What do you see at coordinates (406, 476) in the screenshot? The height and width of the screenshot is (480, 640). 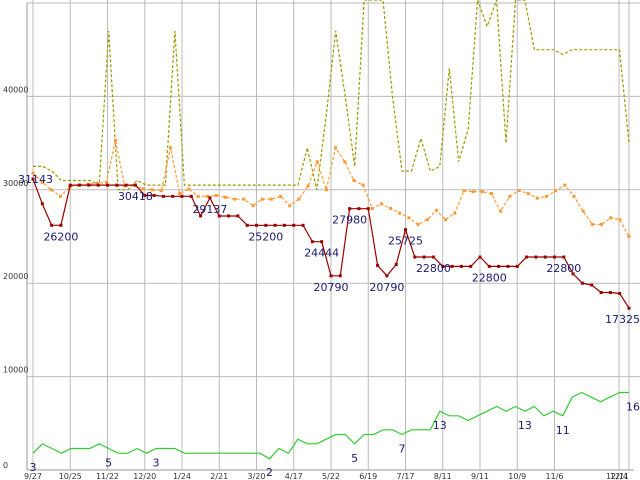 I see `x-tick-label: 7/17` at bounding box center [406, 476].